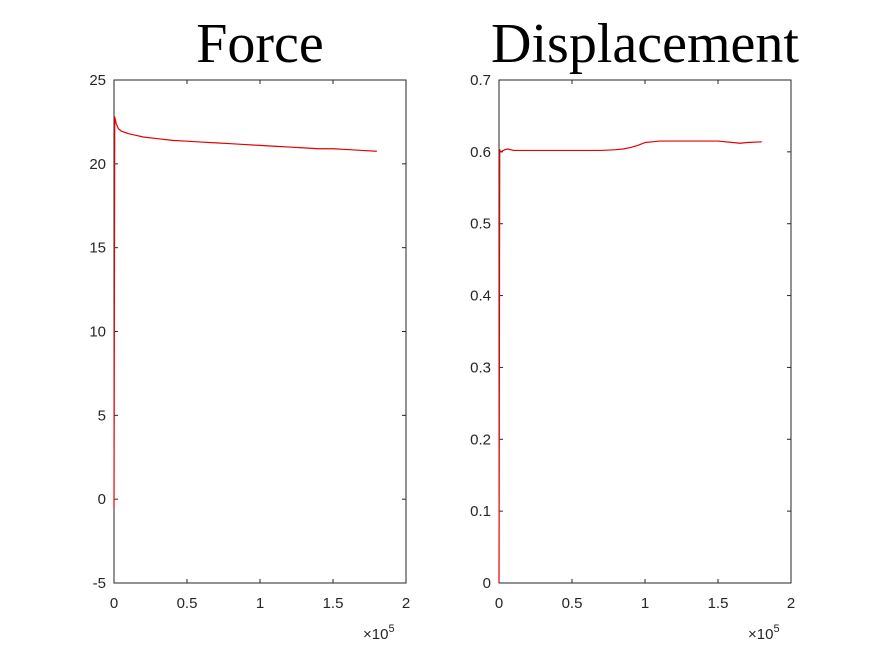 The image size is (875, 656). What do you see at coordinates (480, 439) in the screenshot?
I see `y-tick-label: 0.2` at bounding box center [480, 439].